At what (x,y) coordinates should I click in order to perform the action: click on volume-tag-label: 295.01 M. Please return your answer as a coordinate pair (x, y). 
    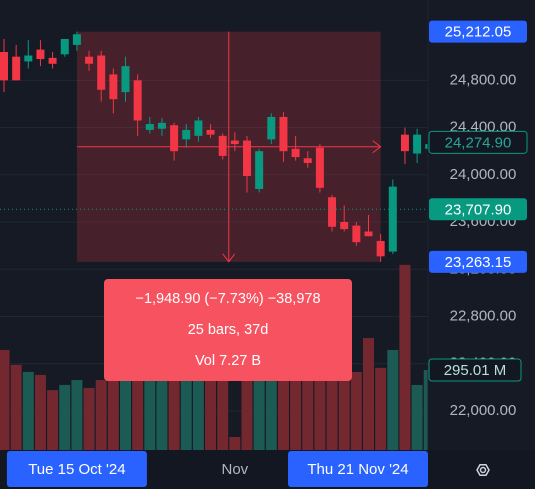
    Looking at the image, I should click on (475, 370).